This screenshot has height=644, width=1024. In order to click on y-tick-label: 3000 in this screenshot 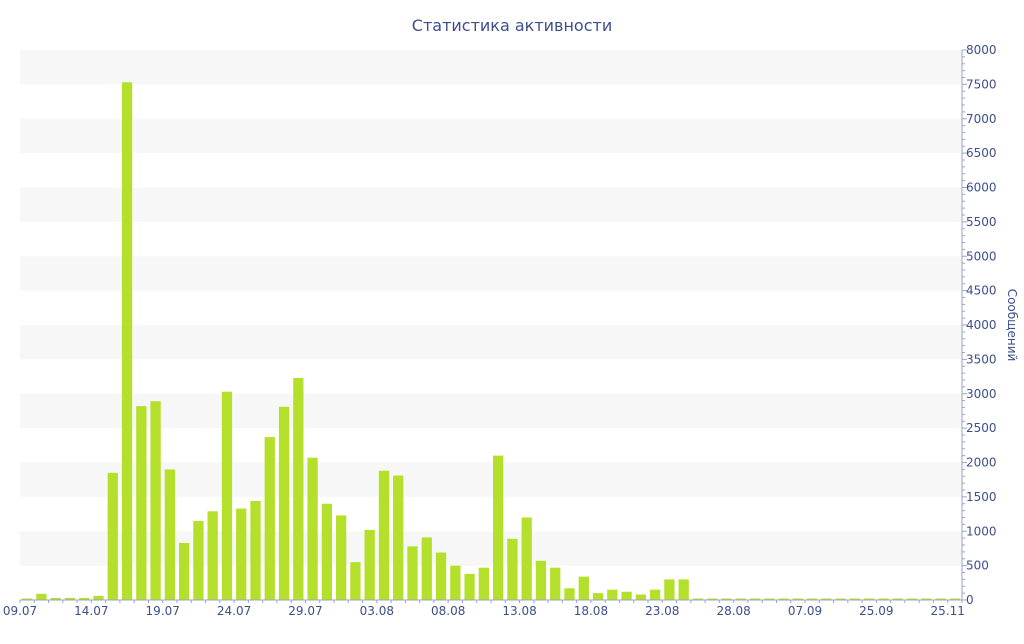, I will do `click(981, 394)`.